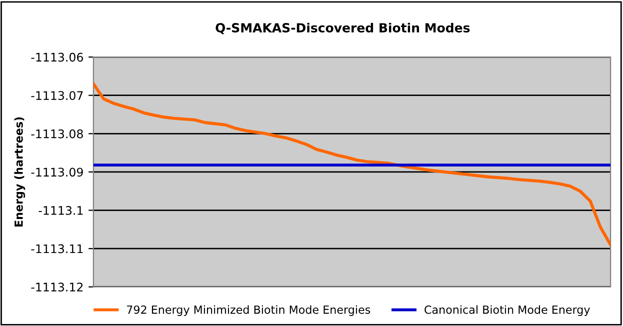 The height and width of the screenshot is (326, 623). What do you see at coordinates (57, 249) in the screenshot?
I see `y-tick-label: -1113.11` at bounding box center [57, 249].